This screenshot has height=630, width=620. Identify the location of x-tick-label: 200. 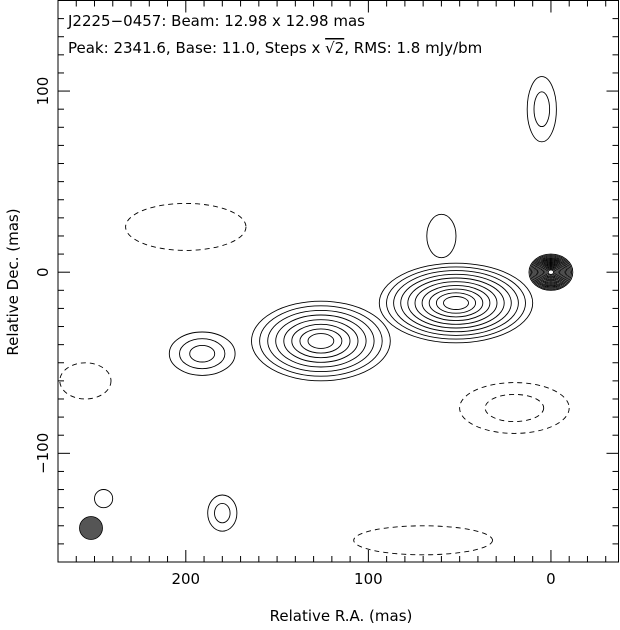
(185, 579).